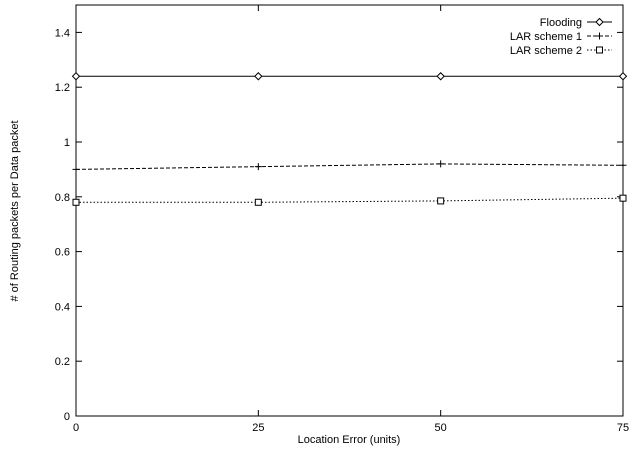 This screenshot has width=631, height=453. What do you see at coordinates (62, 362) in the screenshot?
I see `y-tick-label: 0.2` at bounding box center [62, 362].